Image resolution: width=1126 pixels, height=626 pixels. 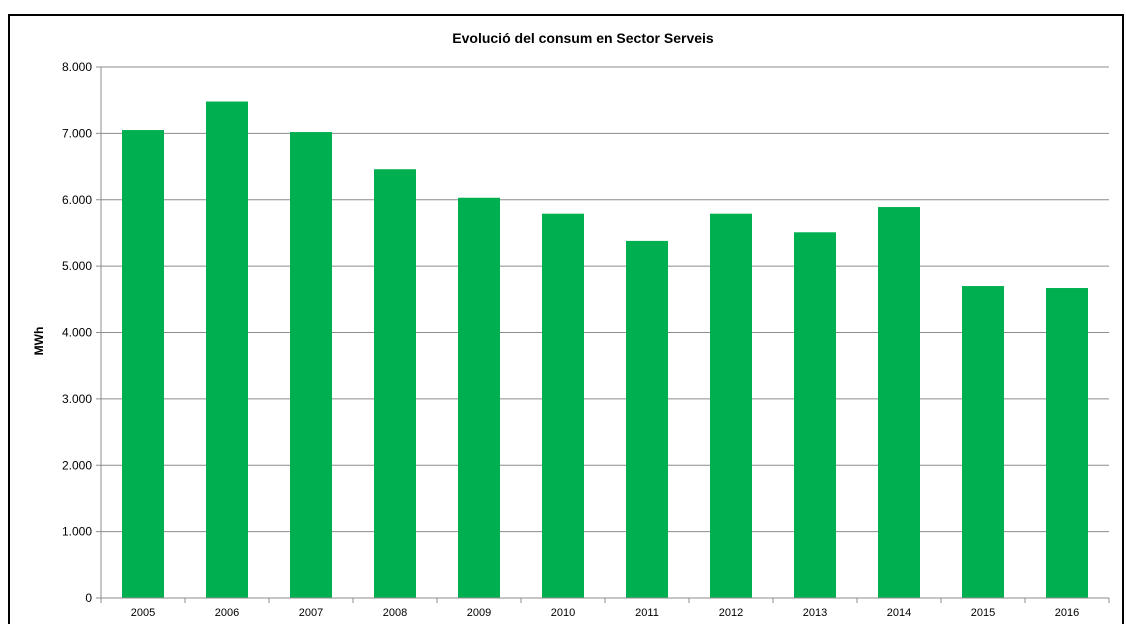 I want to click on x-tick-label: 2015, so click(x=983, y=613).